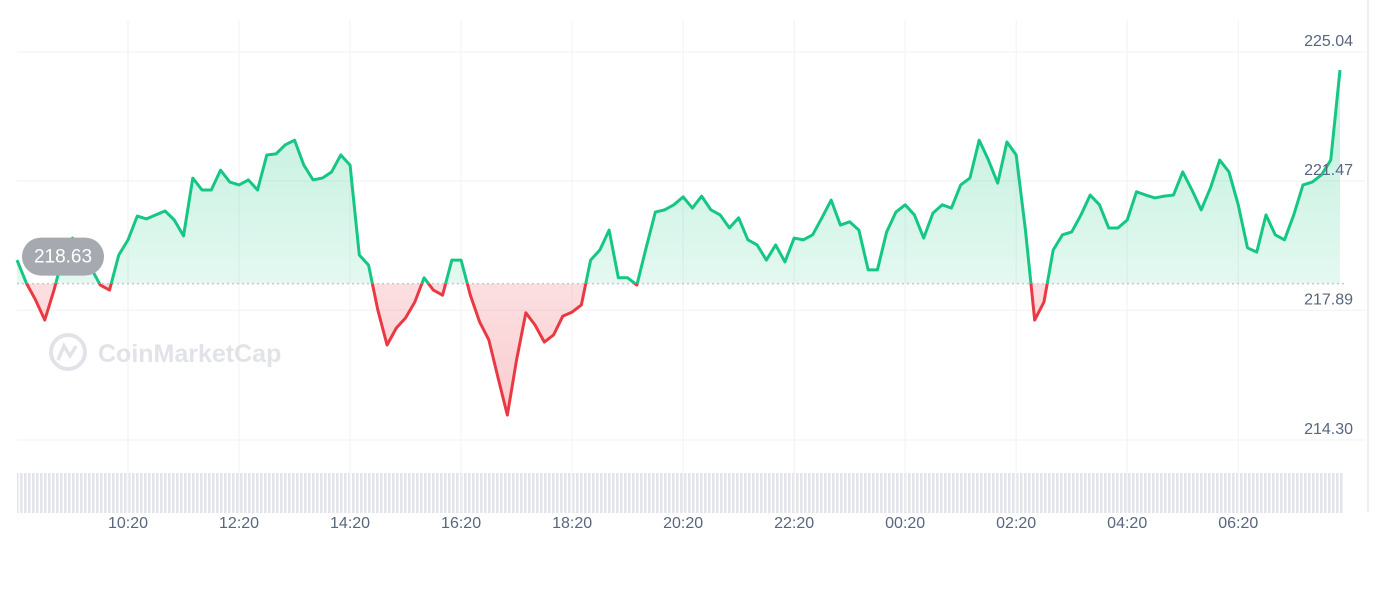  Describe the element at coordinates (128, 523) in the screenshot. I see `x-tick-label: 10:20` at that location.